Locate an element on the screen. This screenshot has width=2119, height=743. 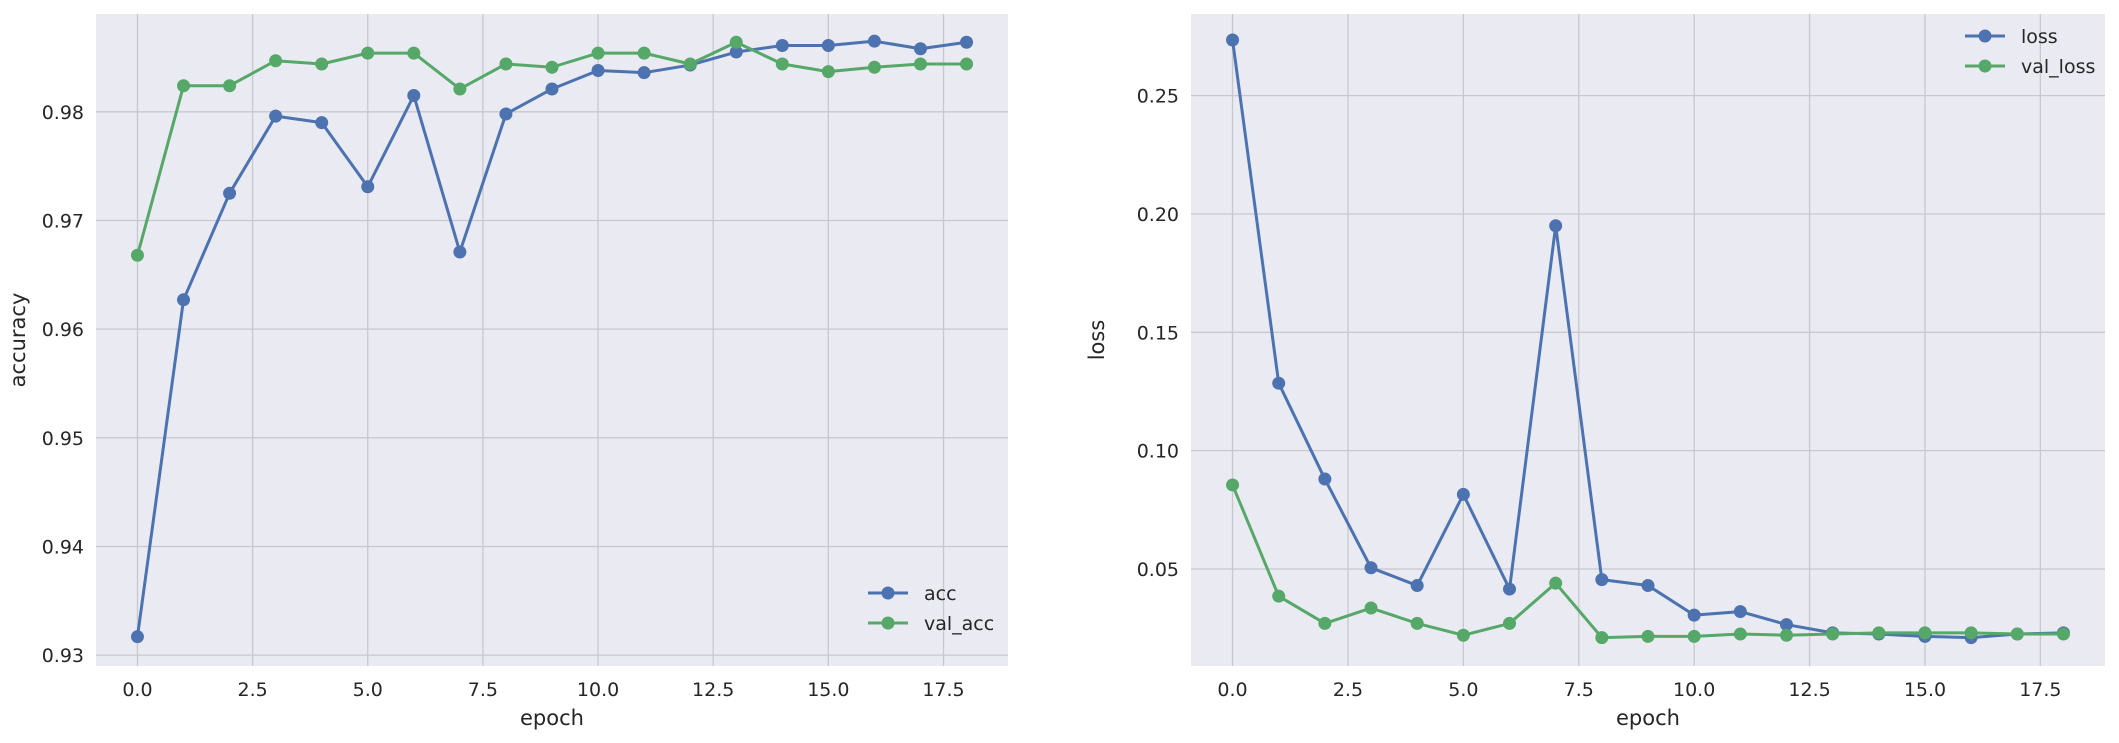
legend-marker-val_loss is located at coordinates (1985, 66).